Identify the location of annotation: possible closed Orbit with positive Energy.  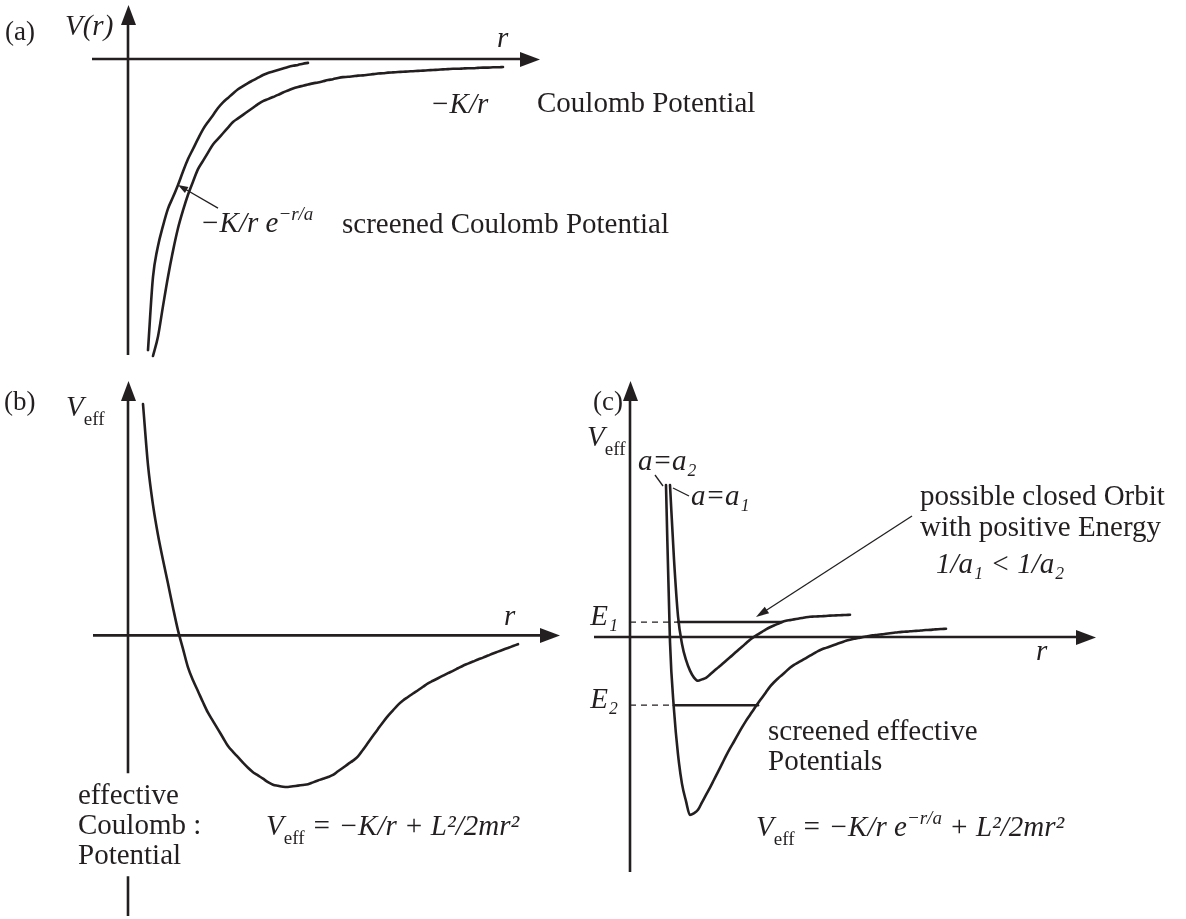
(1042, 510).